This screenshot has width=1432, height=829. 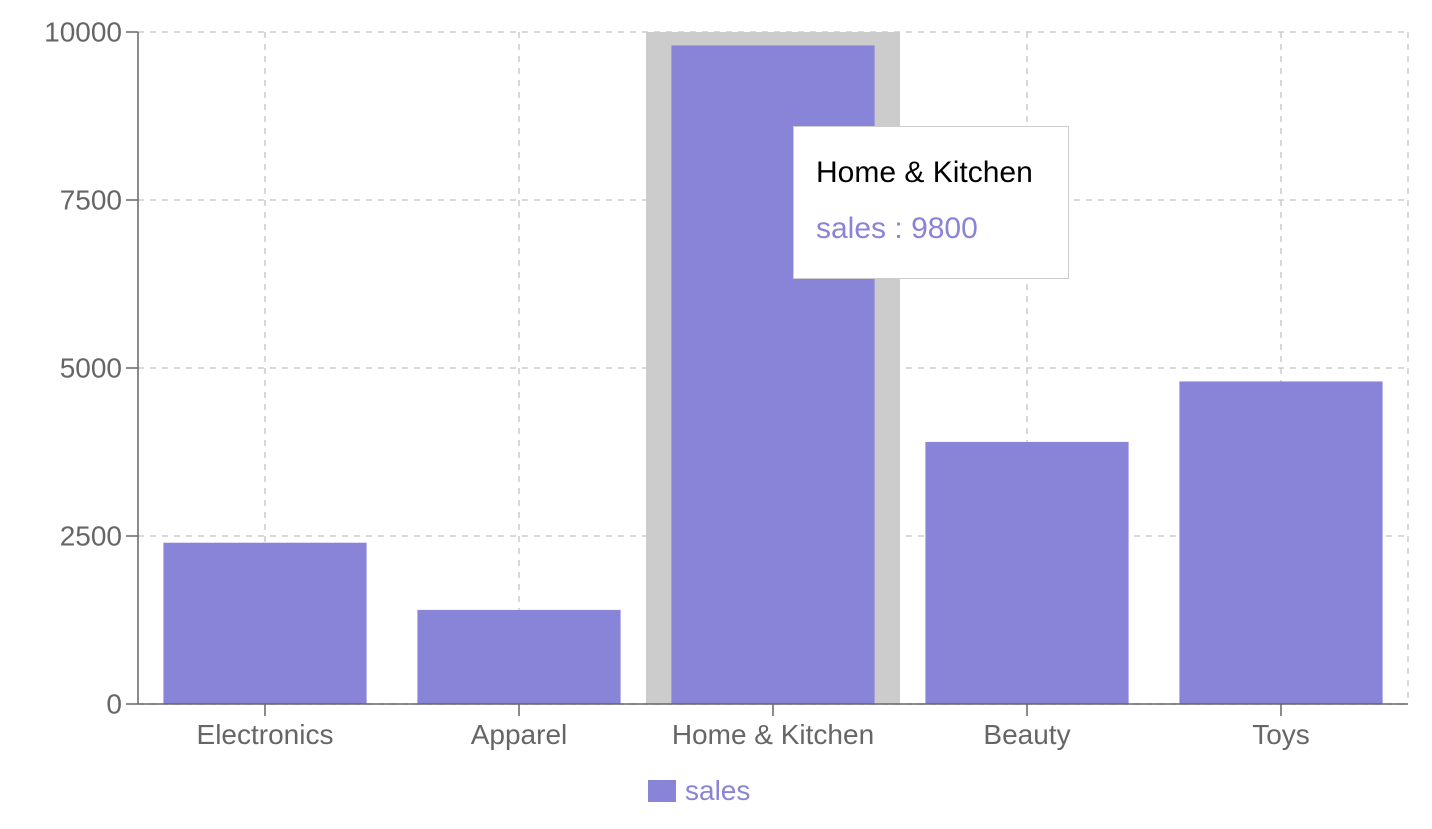 I want to click on bar-apparel, so click(x=519, y=656).